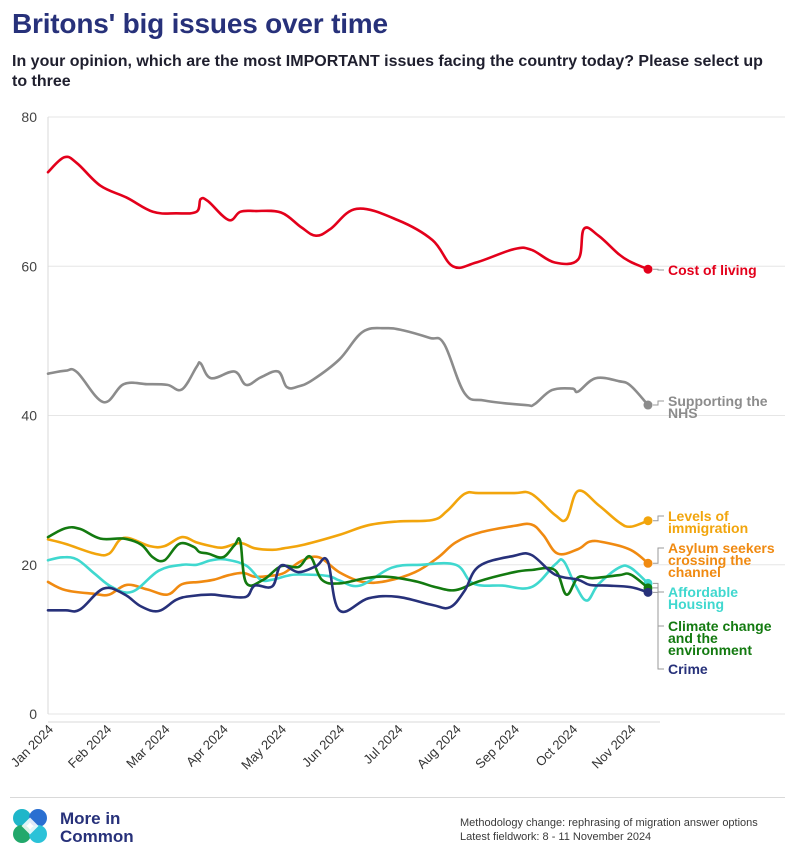  Describe the element at coordinates (147, 746) in the screenshot. I see `x-tick-label: Mar 2024` at that location.